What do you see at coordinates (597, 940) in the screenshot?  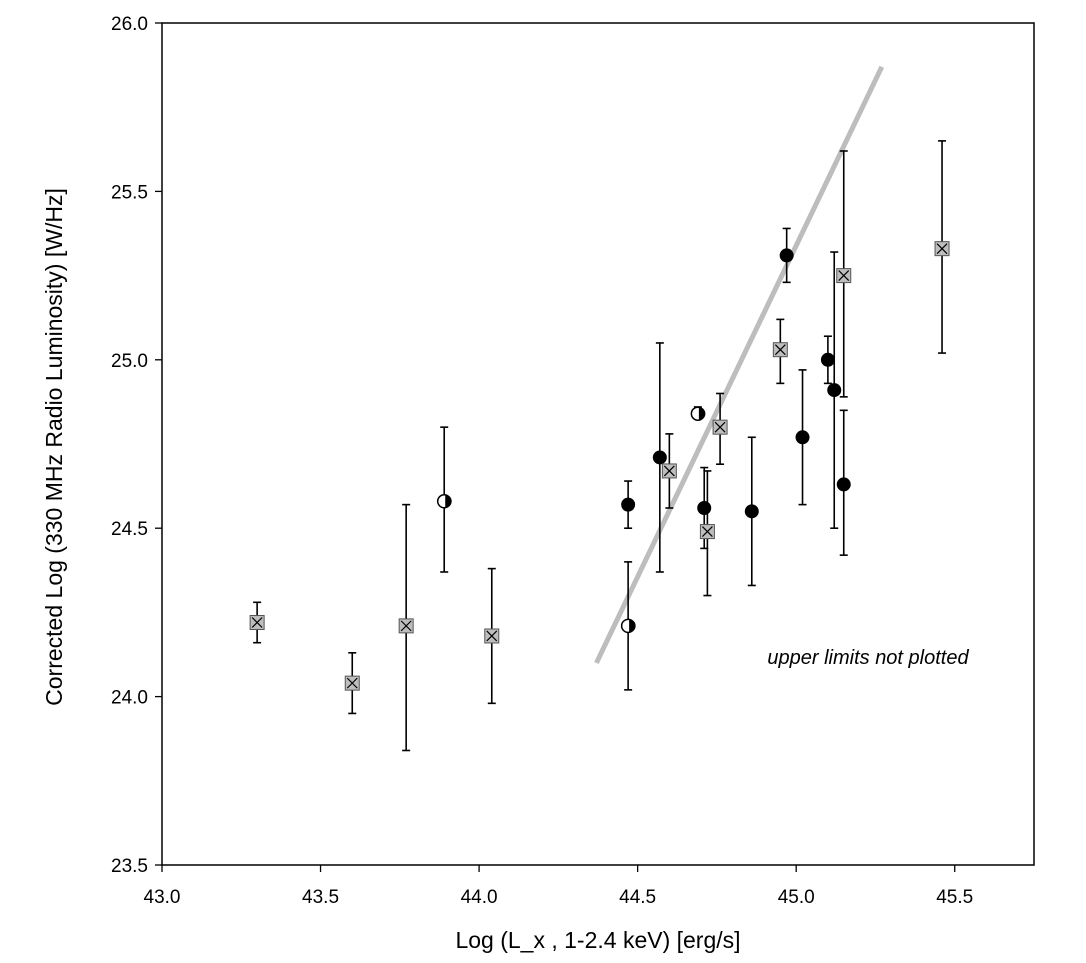 I see `x-axis-title: Log (L_x , 1-2.4 keV) [erg/s]` at bounding box center [597, 940].